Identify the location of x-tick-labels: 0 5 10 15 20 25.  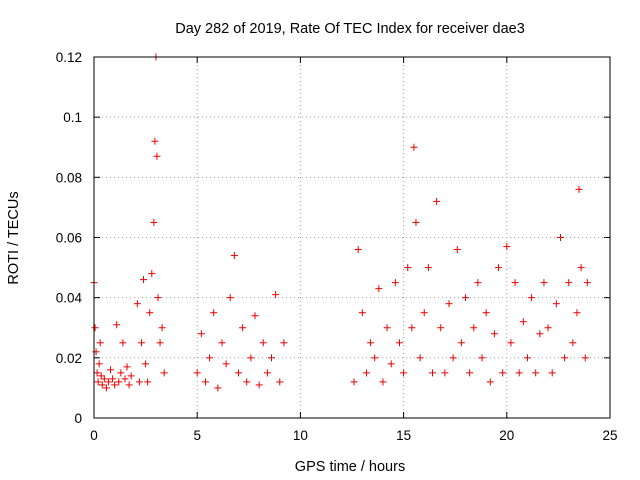
(353, 435).